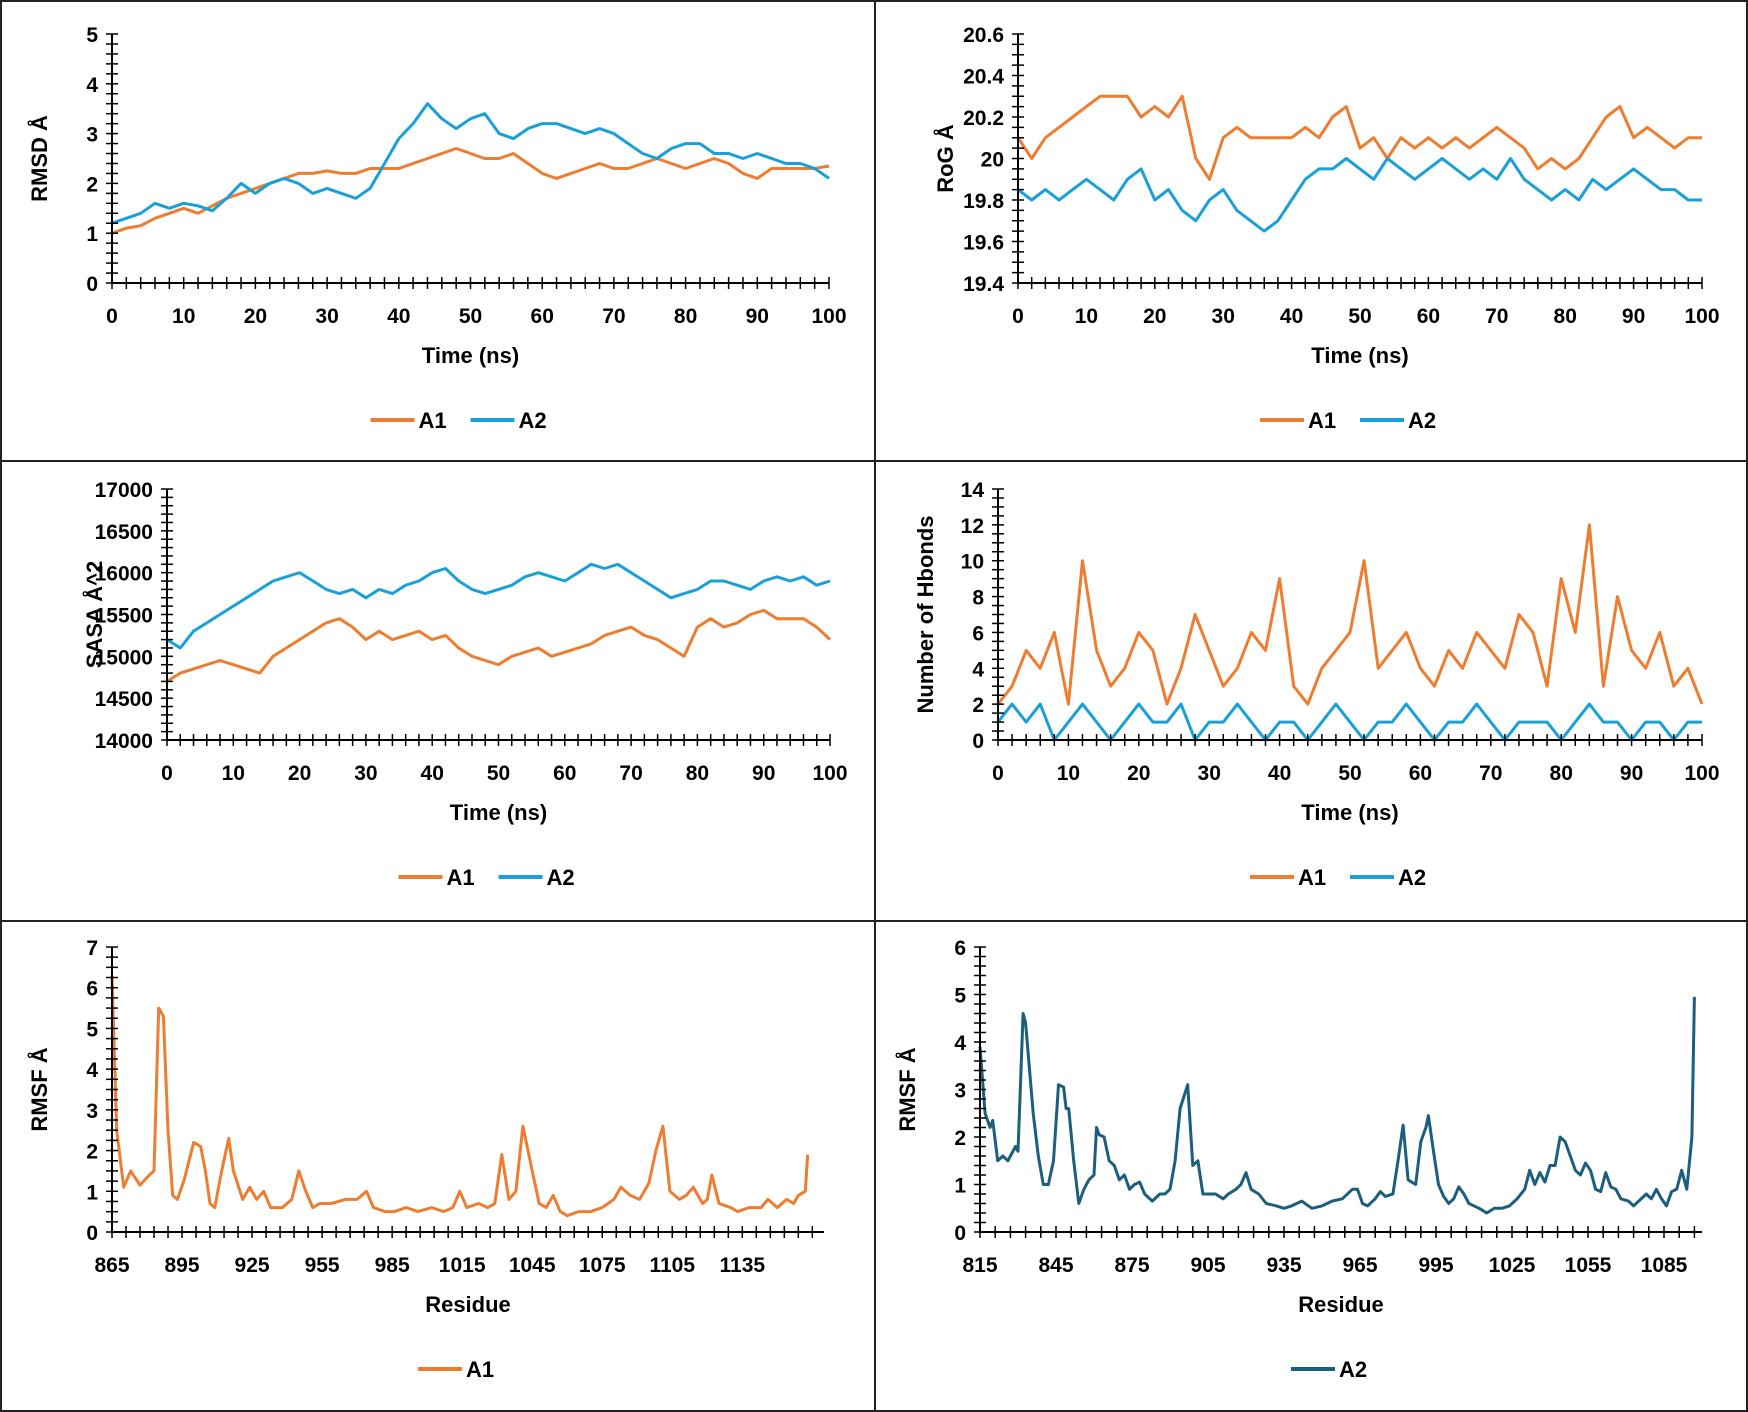 The image size is (1748, 1412). I want to click on x-tick-label: 845, so click(1055, 1265).